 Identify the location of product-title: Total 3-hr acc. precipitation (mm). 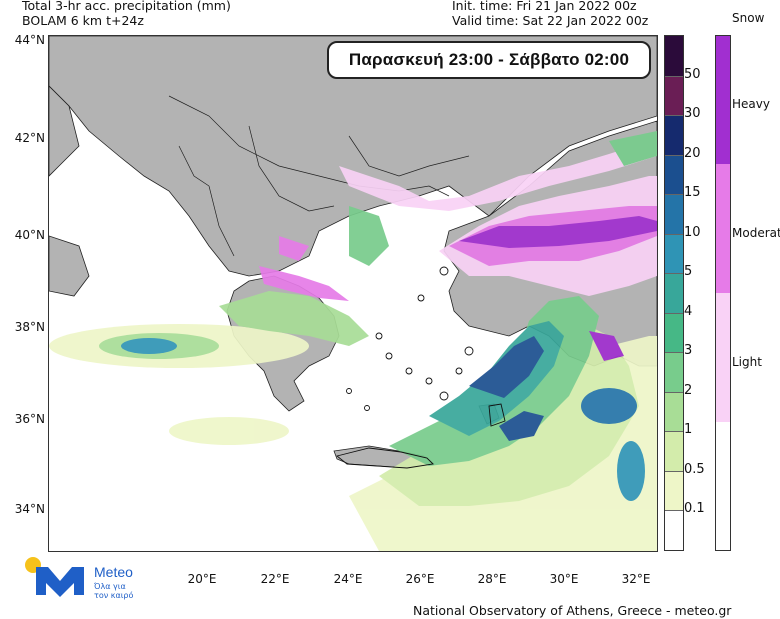
(126, 6).